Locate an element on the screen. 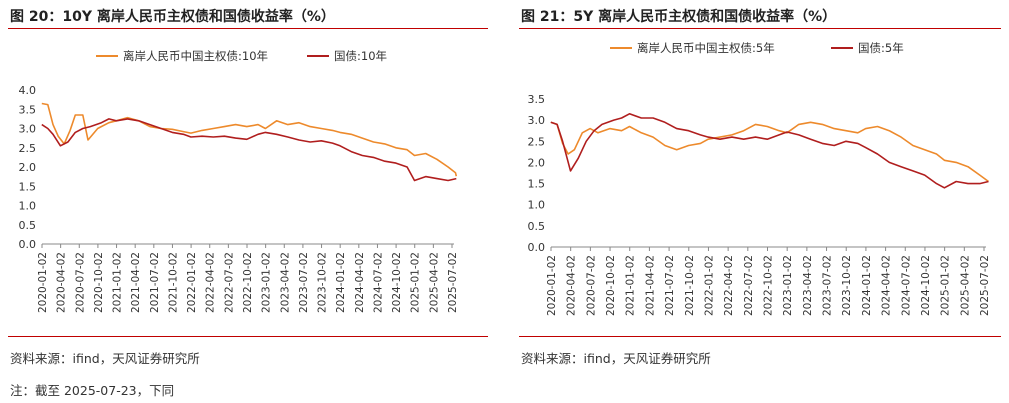  legend-label: 离岸人民币中国主权债:5年 is located at coordinates (706, 48).